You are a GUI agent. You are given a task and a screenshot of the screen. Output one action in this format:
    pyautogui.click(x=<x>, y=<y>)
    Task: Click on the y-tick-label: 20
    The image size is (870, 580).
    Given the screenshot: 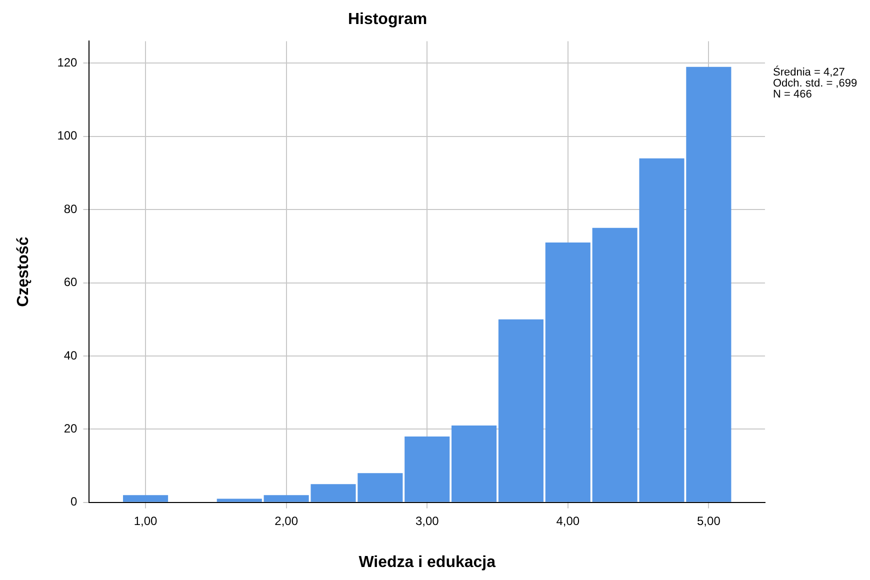 What is the action you would take?
    pyautogui.click(x=71, y=429)
    